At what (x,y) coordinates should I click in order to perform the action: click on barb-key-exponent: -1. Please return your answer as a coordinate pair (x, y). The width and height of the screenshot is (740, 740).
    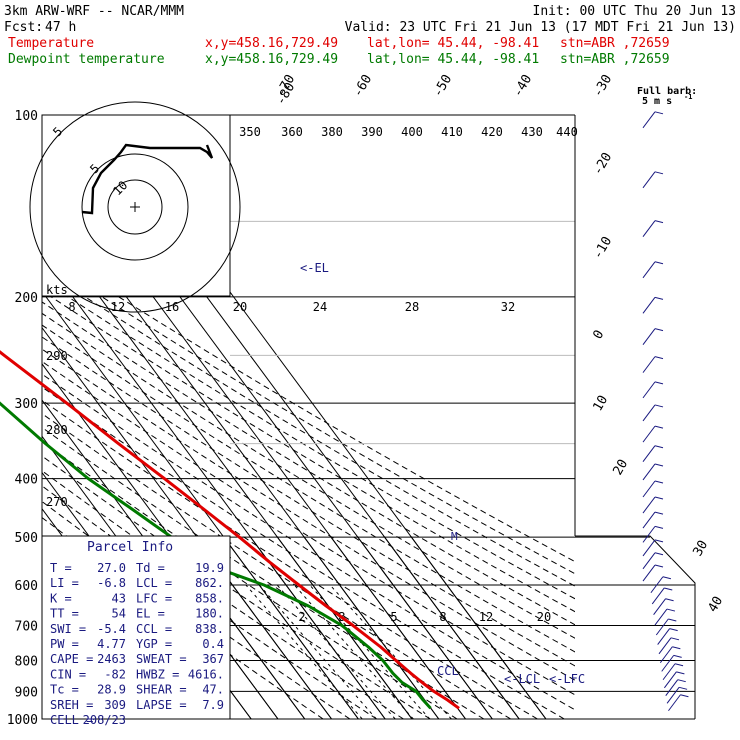
    Looking at the image, I should click on (688, 97).